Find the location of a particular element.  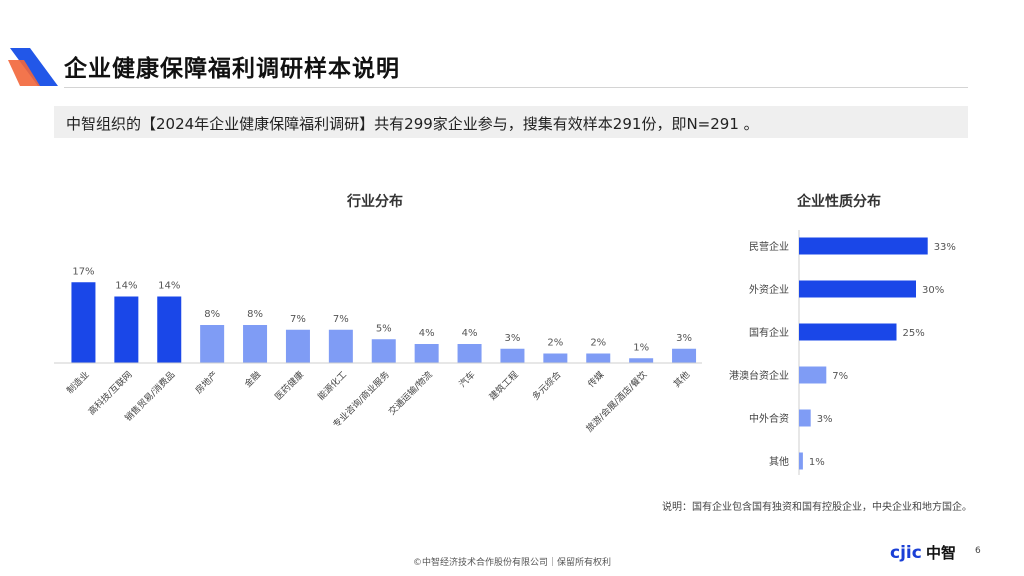

nature-value-label: 25% is located at coordinates (914, 333).